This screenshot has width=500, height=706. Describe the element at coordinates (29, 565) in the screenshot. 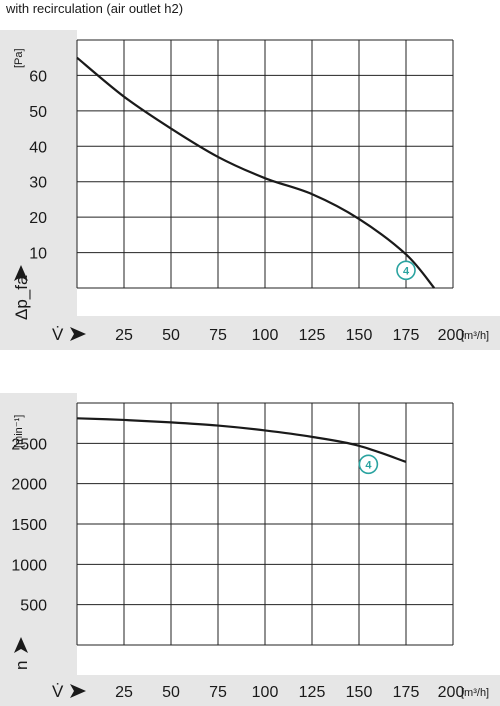

I see `y-tick-label: 1000` at that location.